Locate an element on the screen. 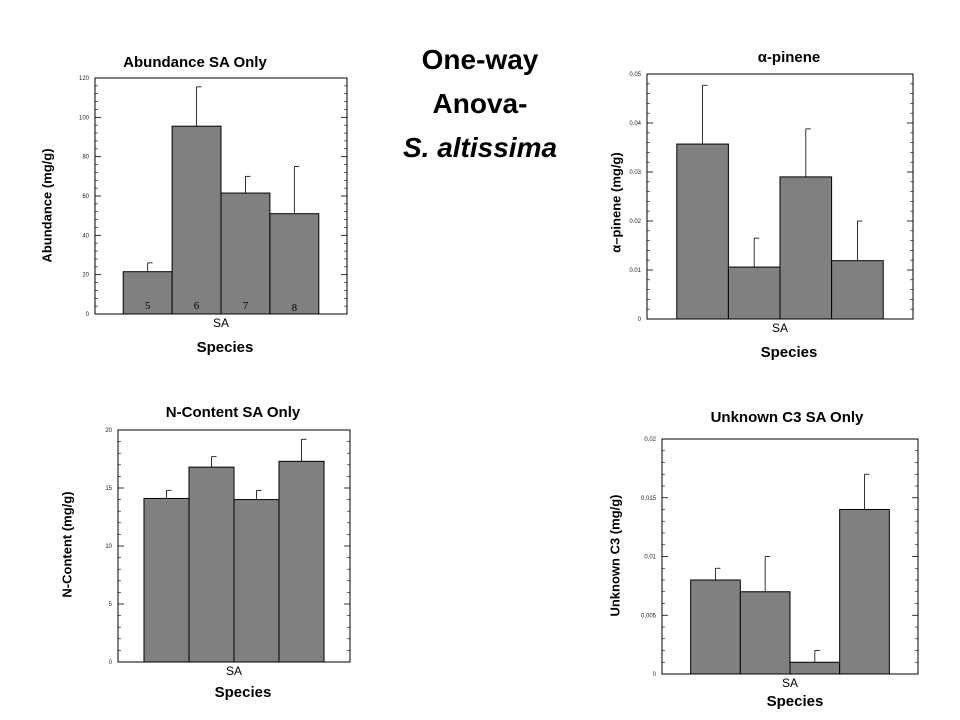 The height and width of the screenshot is (720, 960). n-content-plot: 0 5 10 15 20 SA is located at coordinates (228, 553).